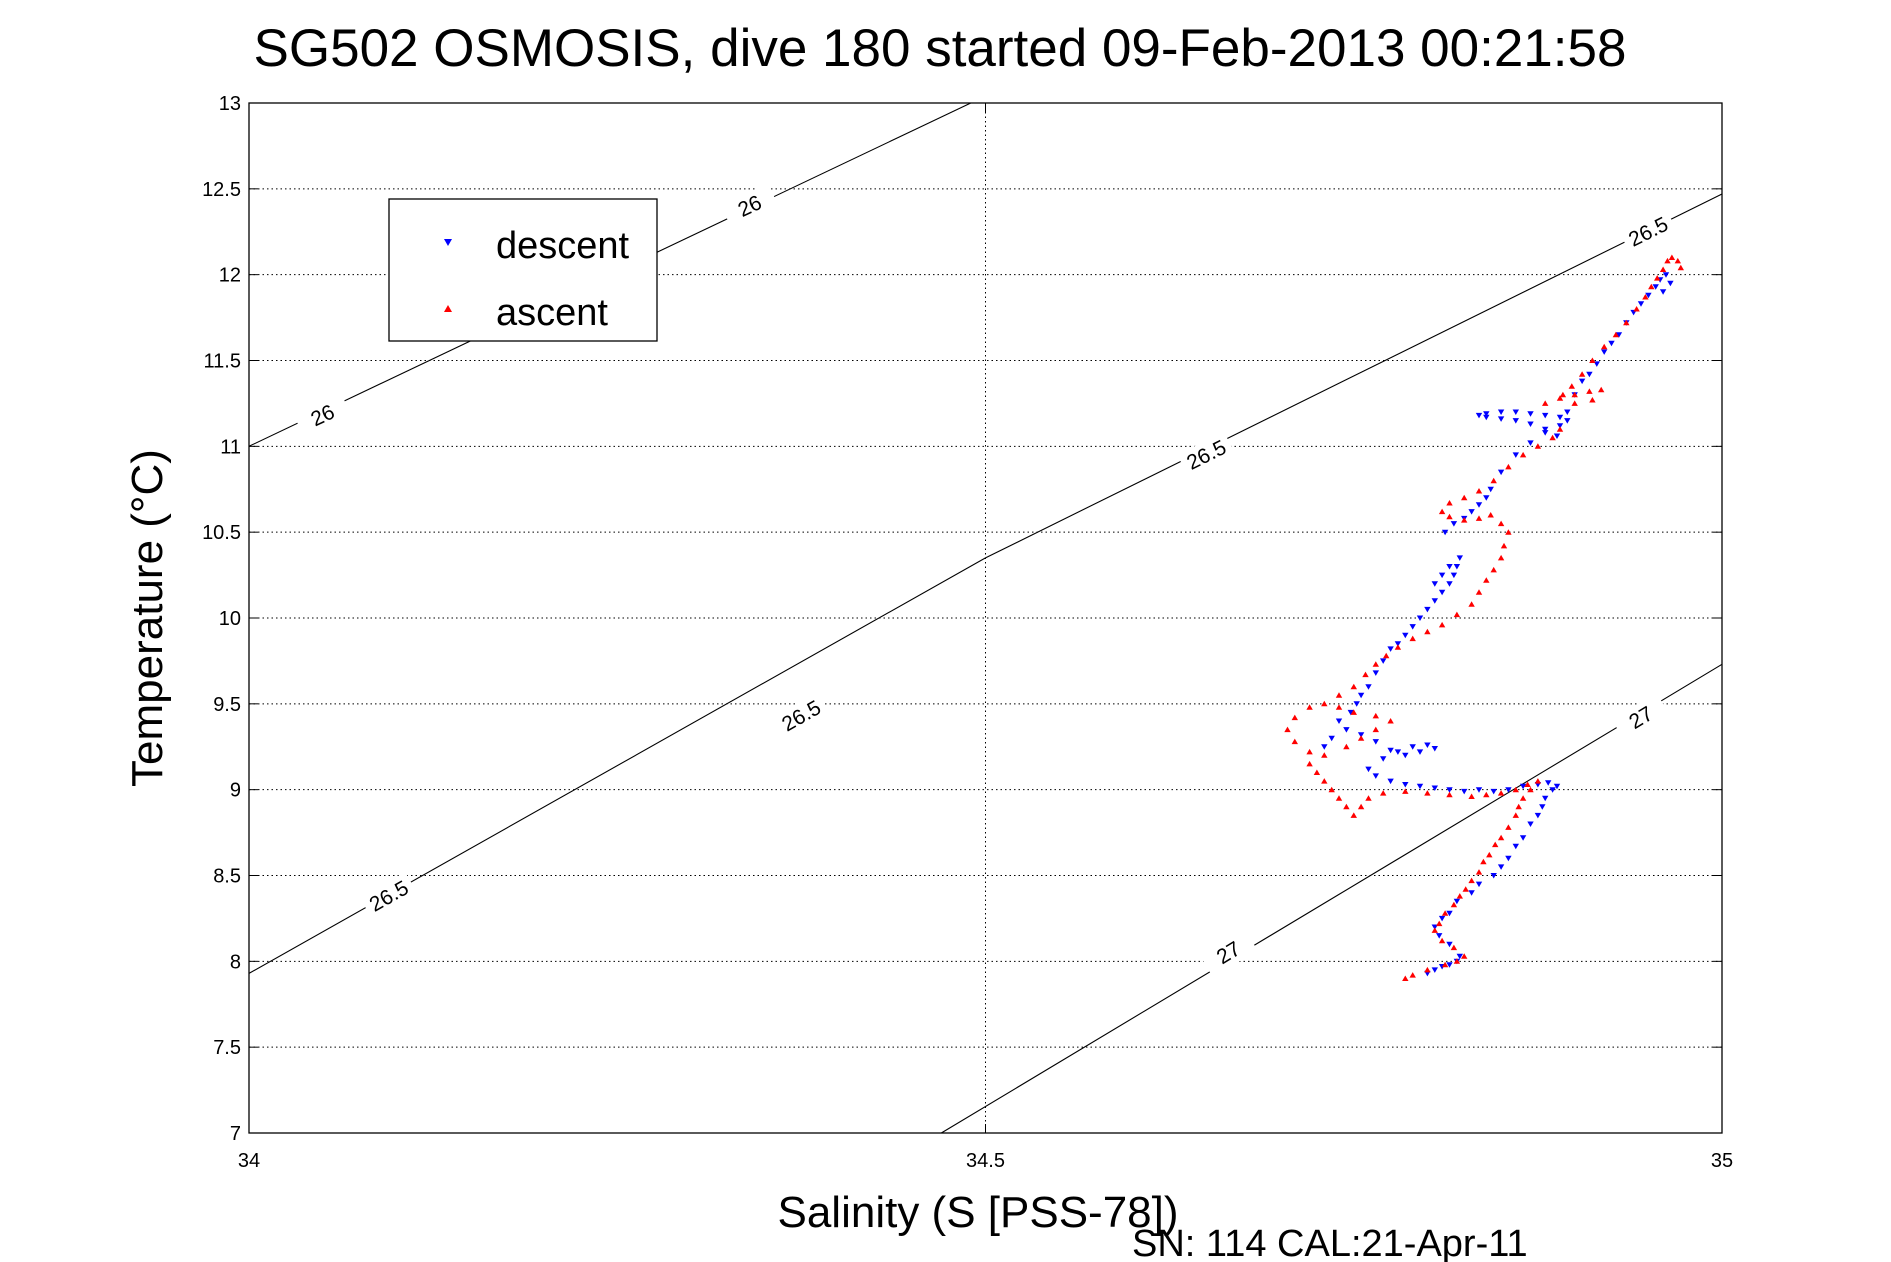 The image size is (1891, 1262). I want to click on series-ascent, so click(1484, 617).